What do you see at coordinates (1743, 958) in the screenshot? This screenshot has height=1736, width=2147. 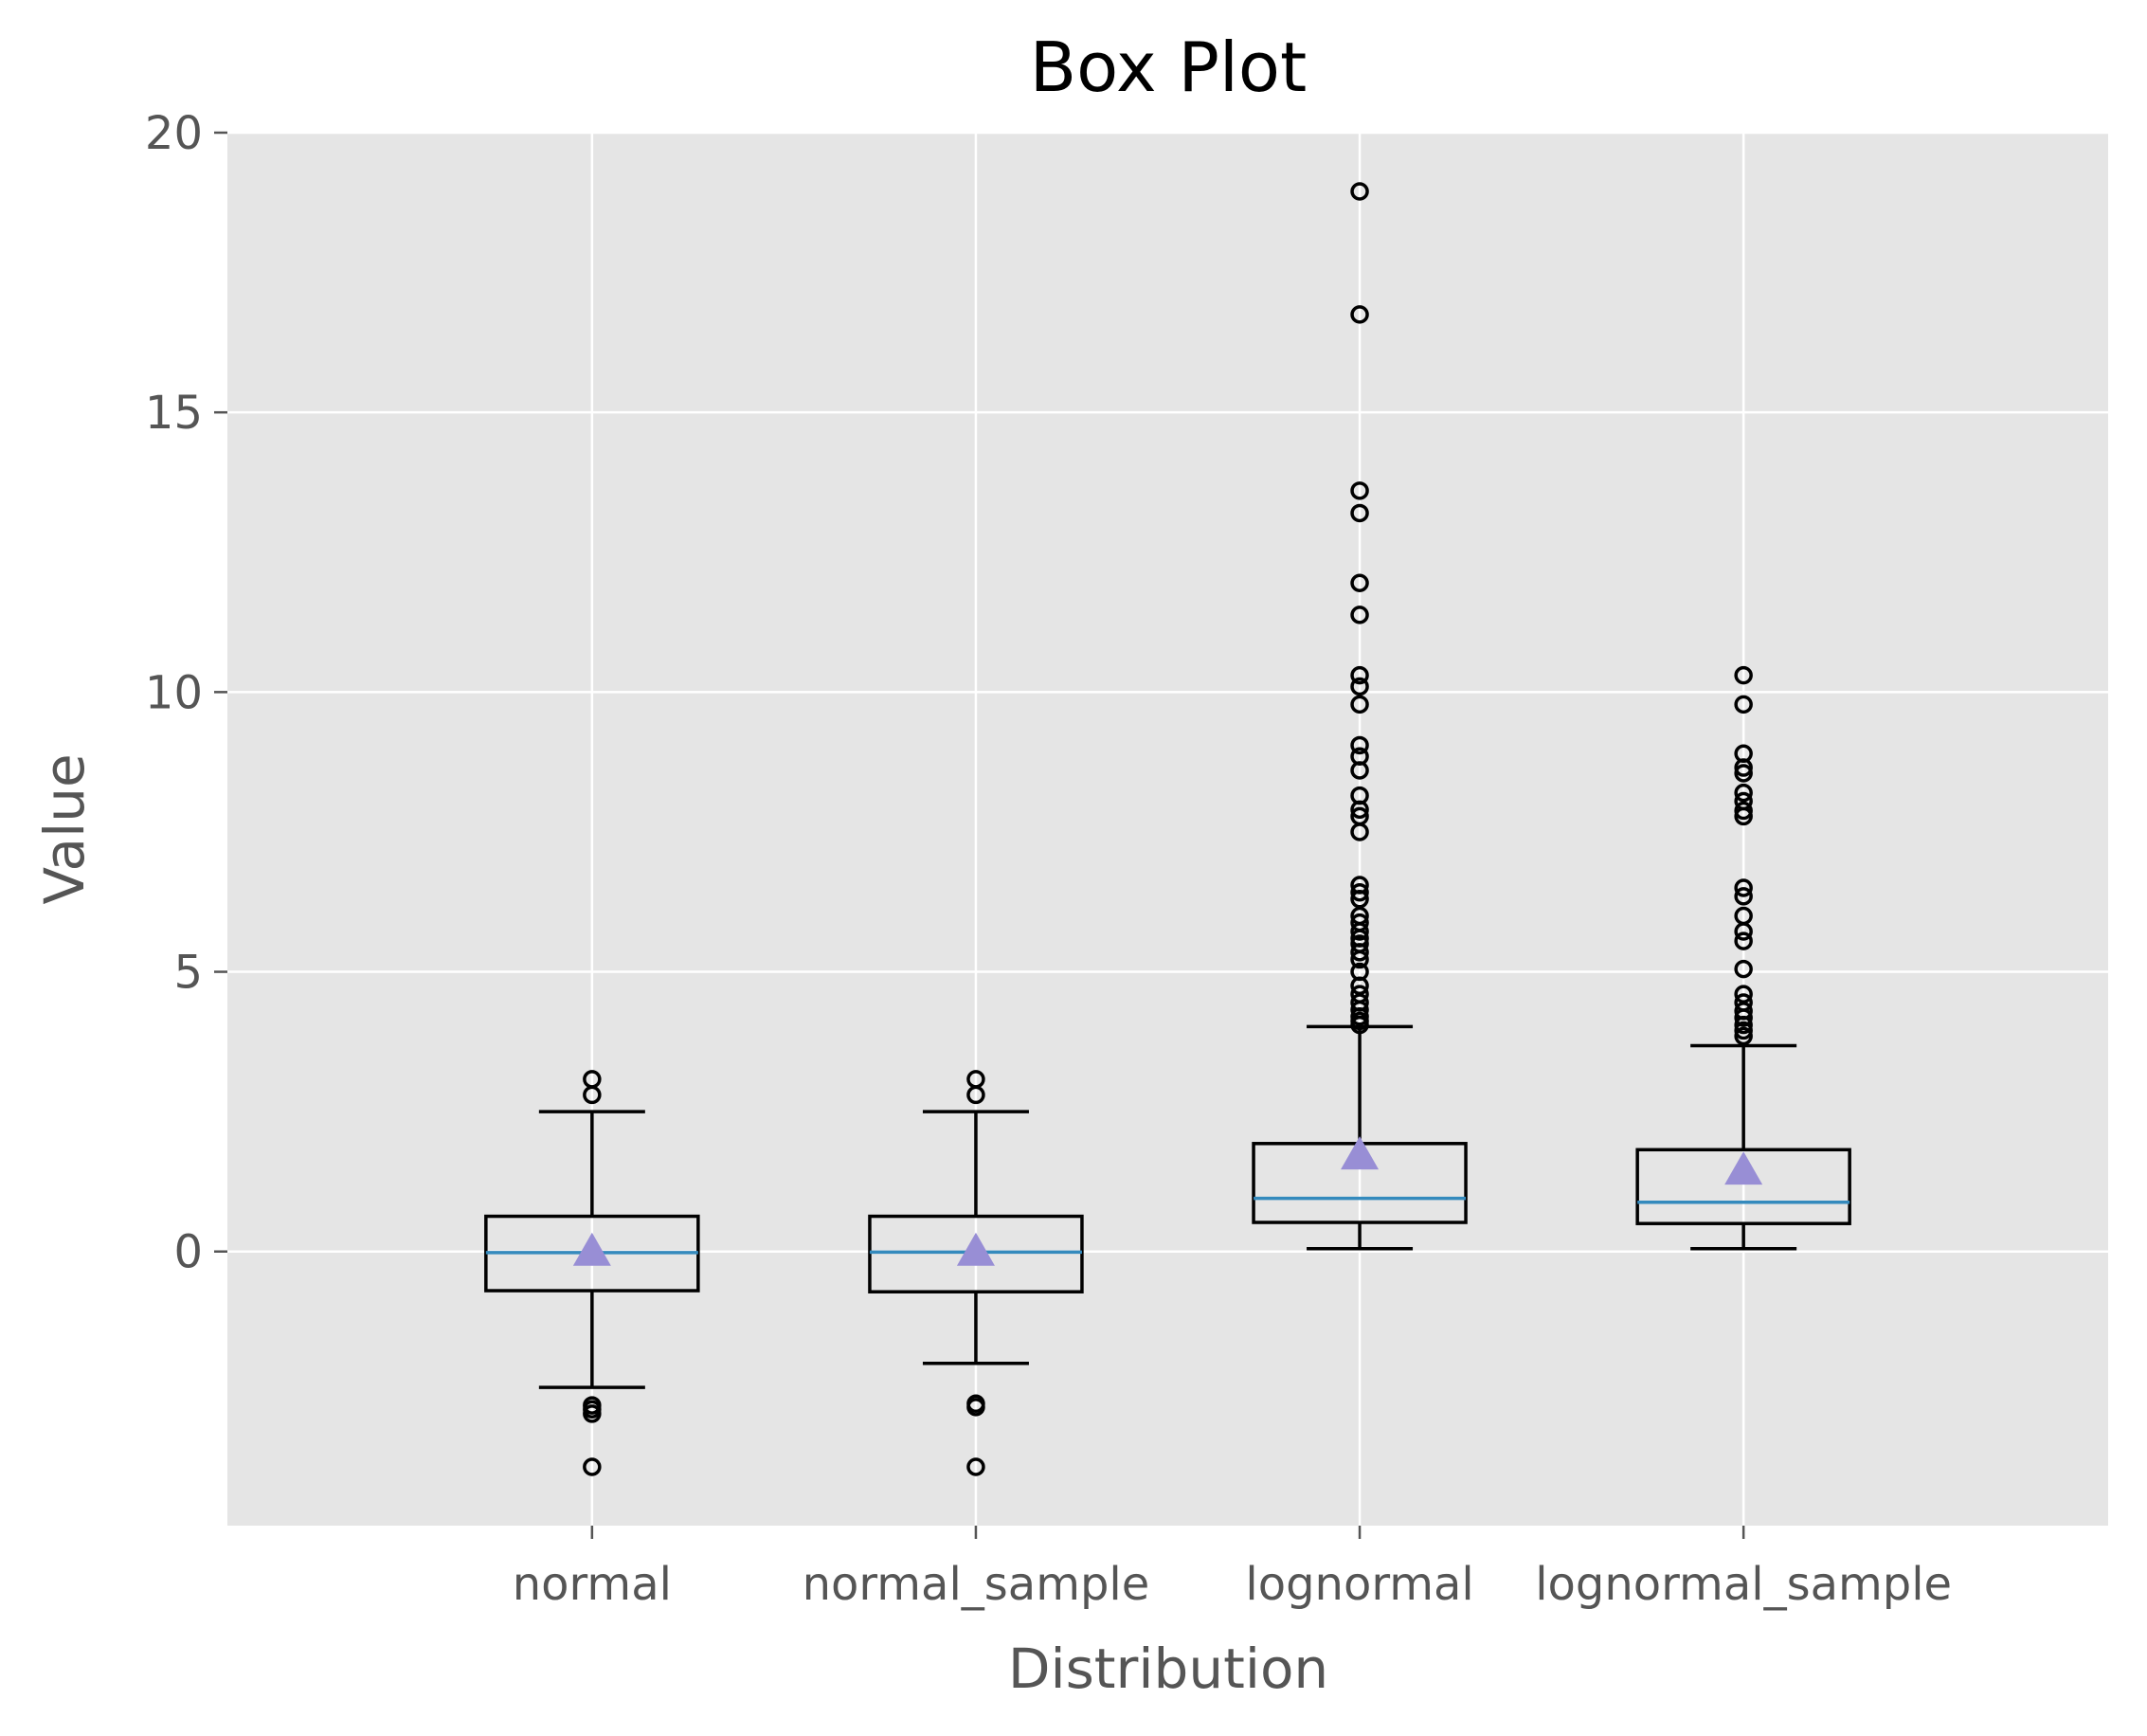 I see `box-lognormal_sample` at bounding box center [1743, 958].